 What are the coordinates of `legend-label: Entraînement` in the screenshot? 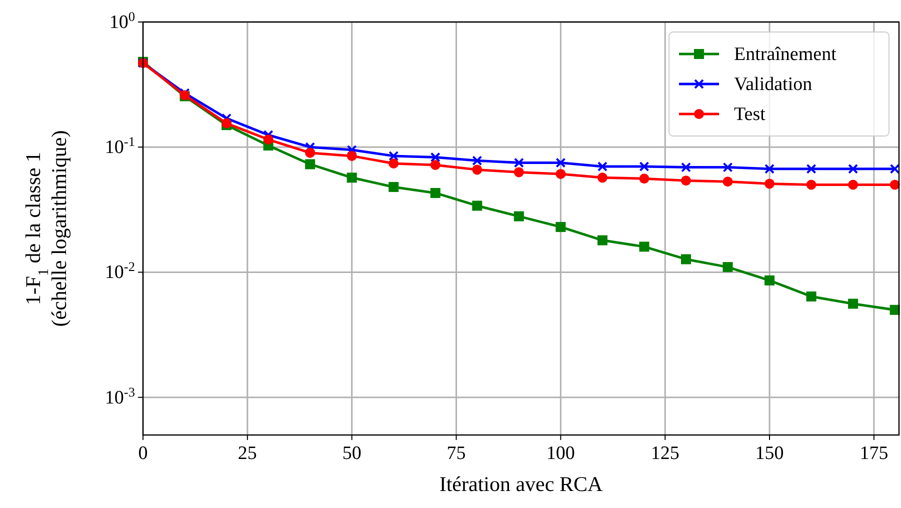 It's located at (786, 54).